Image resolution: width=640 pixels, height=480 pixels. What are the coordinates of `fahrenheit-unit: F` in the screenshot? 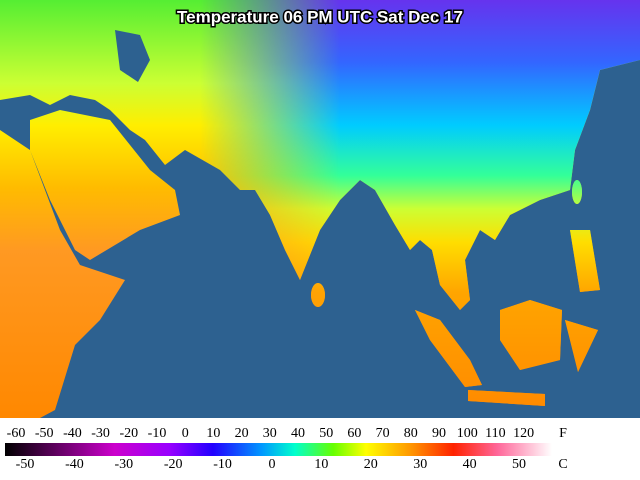 It's located at (563, 433).